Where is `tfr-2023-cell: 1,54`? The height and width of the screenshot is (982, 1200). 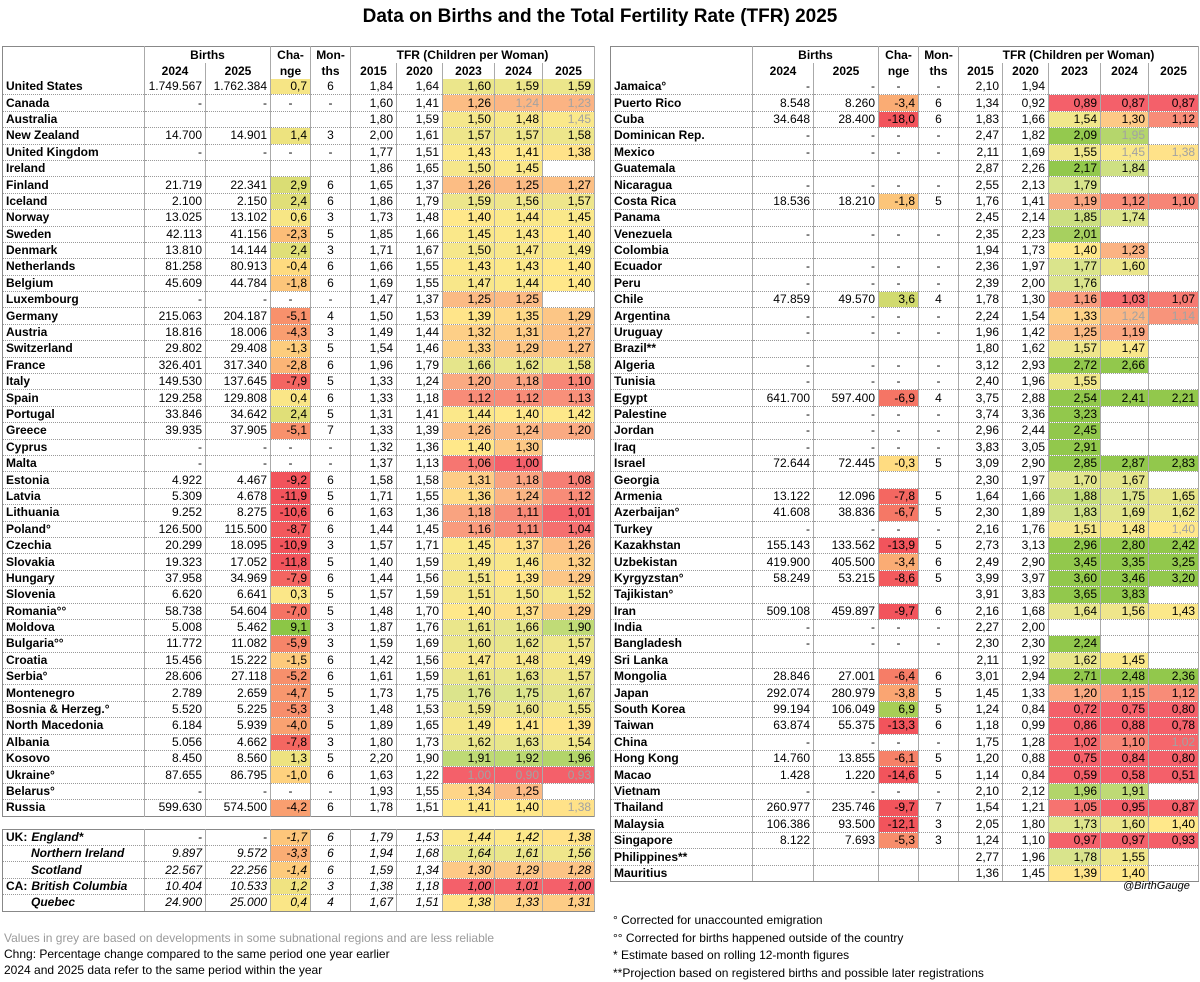 tfr-2023-cell: 1,54 is located at coordinates (1075, 119).